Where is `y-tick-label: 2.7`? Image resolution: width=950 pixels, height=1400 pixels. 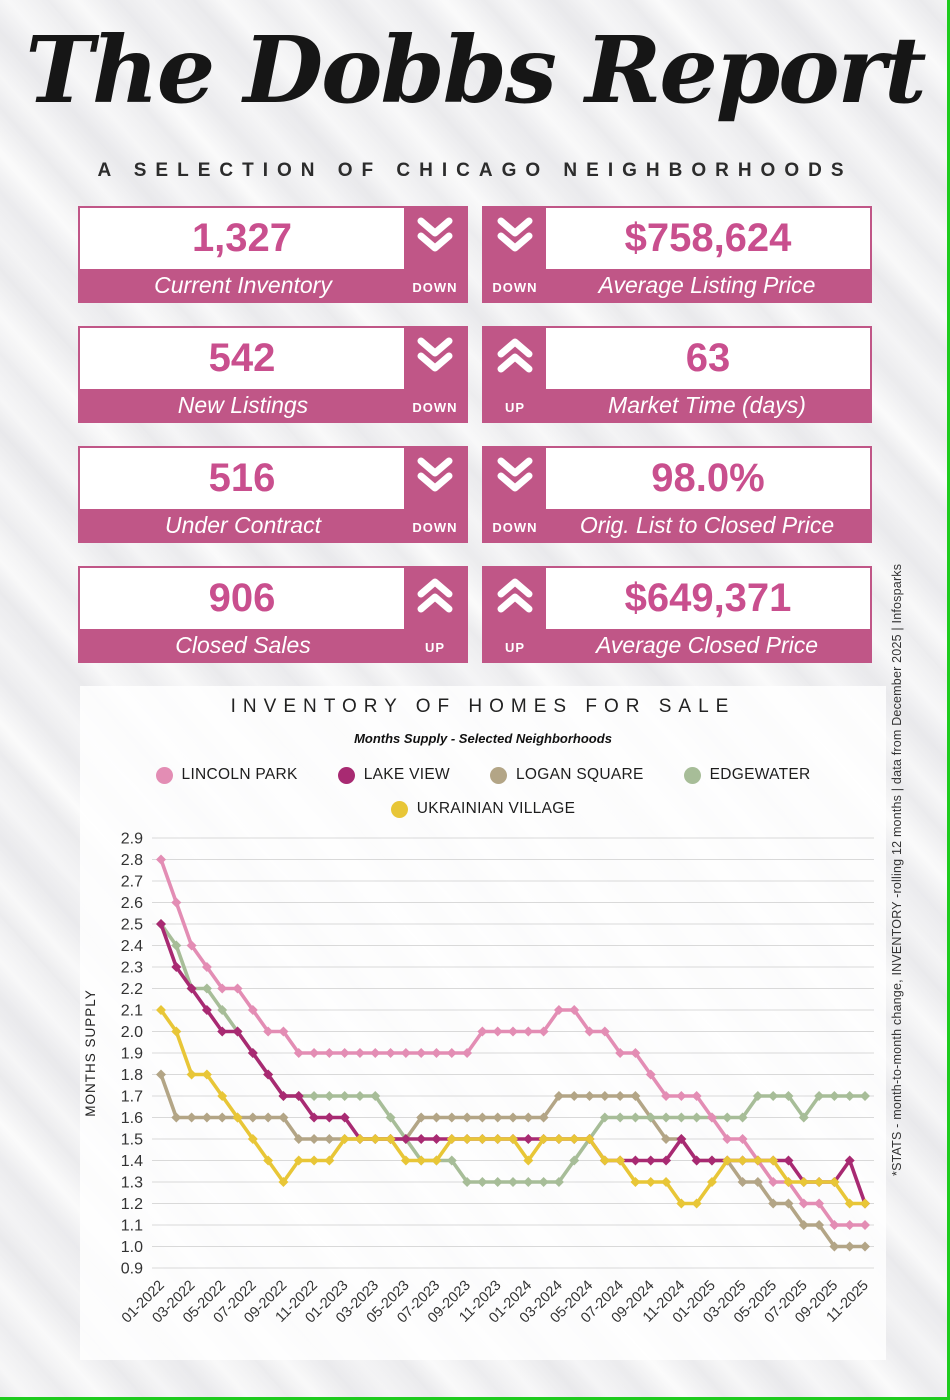 y-tick-label: 2.7 is located at coordinates (132, 882).